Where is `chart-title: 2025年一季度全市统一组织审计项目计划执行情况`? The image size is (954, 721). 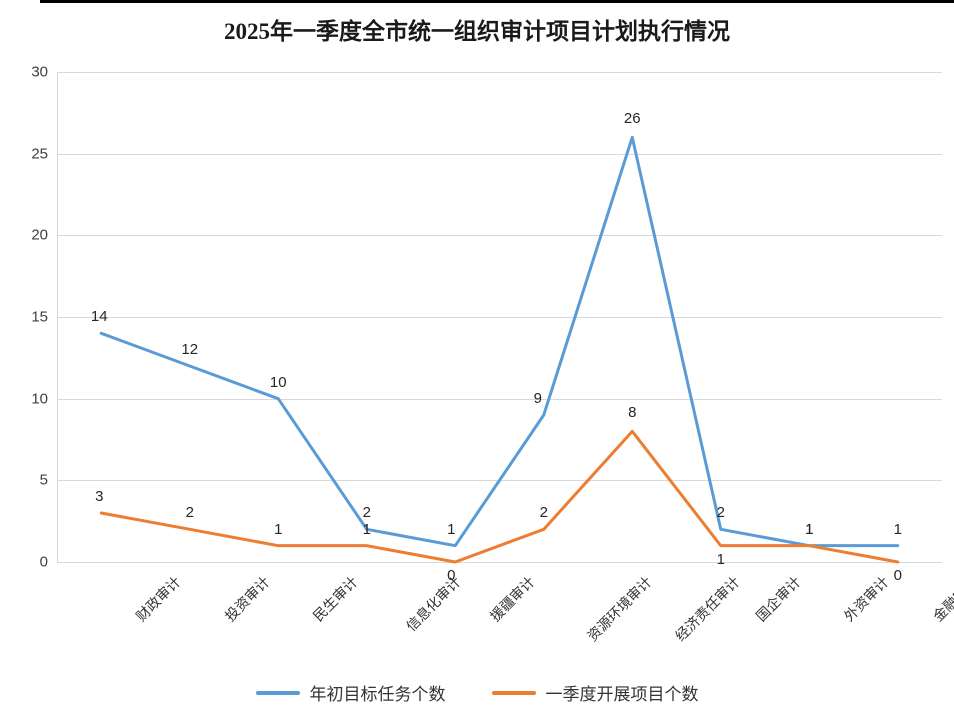
chart-title: 2025年一季度全市统一组织审计项目计划执行情况 is located at coordinates (477, 31).